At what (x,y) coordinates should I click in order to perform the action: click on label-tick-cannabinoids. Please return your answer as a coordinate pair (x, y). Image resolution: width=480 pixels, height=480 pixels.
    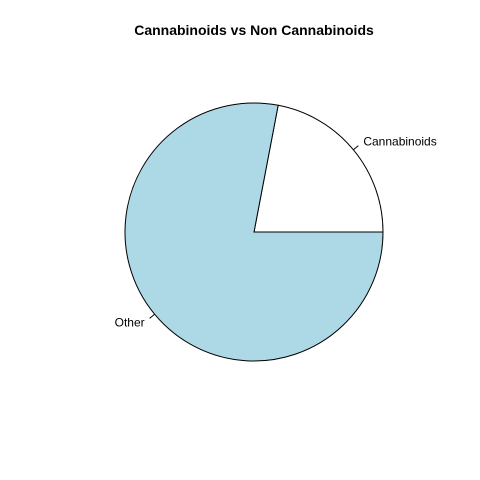
    Looking at the image, I should click on (356, 148).